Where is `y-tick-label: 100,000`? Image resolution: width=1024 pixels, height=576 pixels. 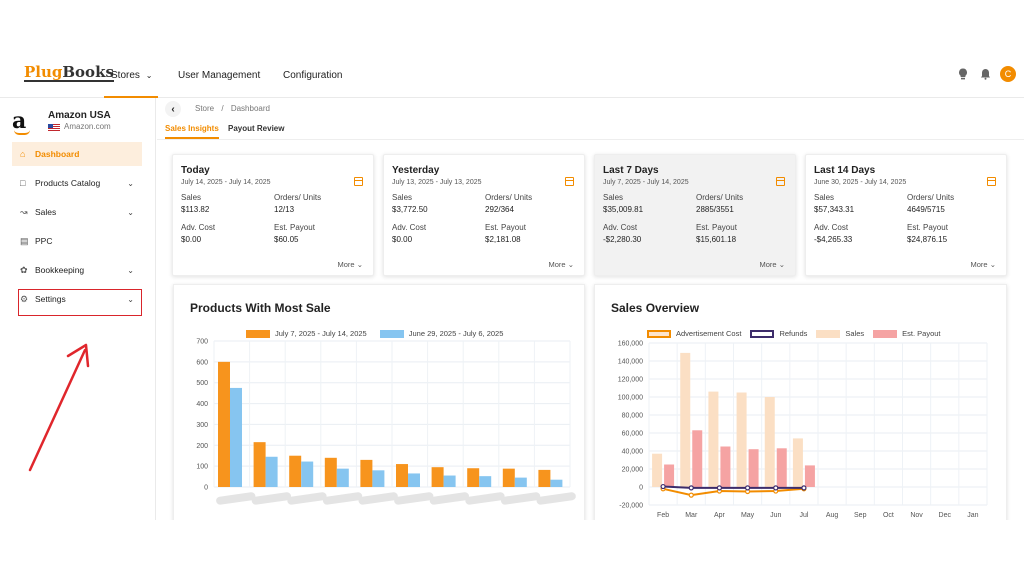
y-tick-label: 100,000 is located at coordinates (630, 398).